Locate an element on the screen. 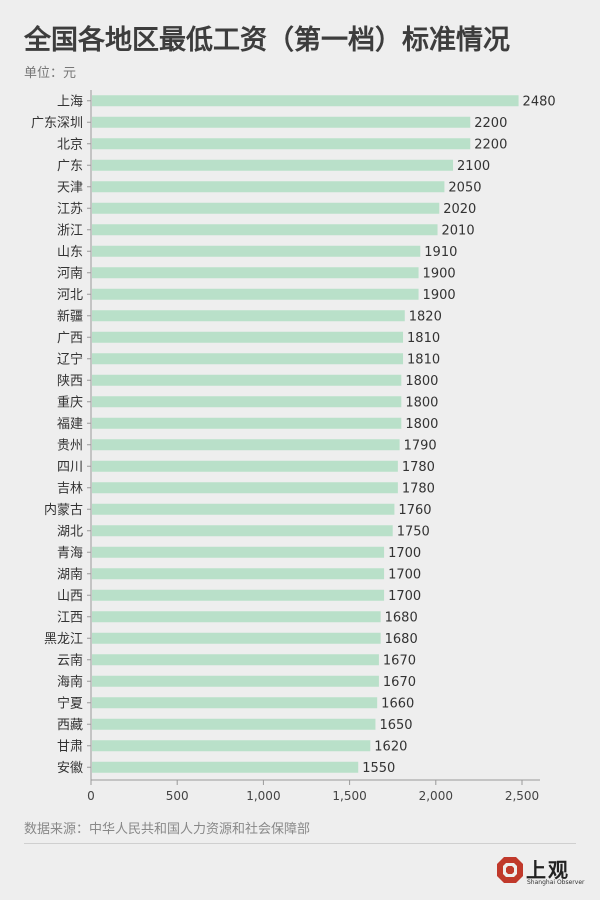 Image resolution: width=600 pixels, height=900 pixels. y-tick-label: 湖北 is located at coordinates (70, 531).